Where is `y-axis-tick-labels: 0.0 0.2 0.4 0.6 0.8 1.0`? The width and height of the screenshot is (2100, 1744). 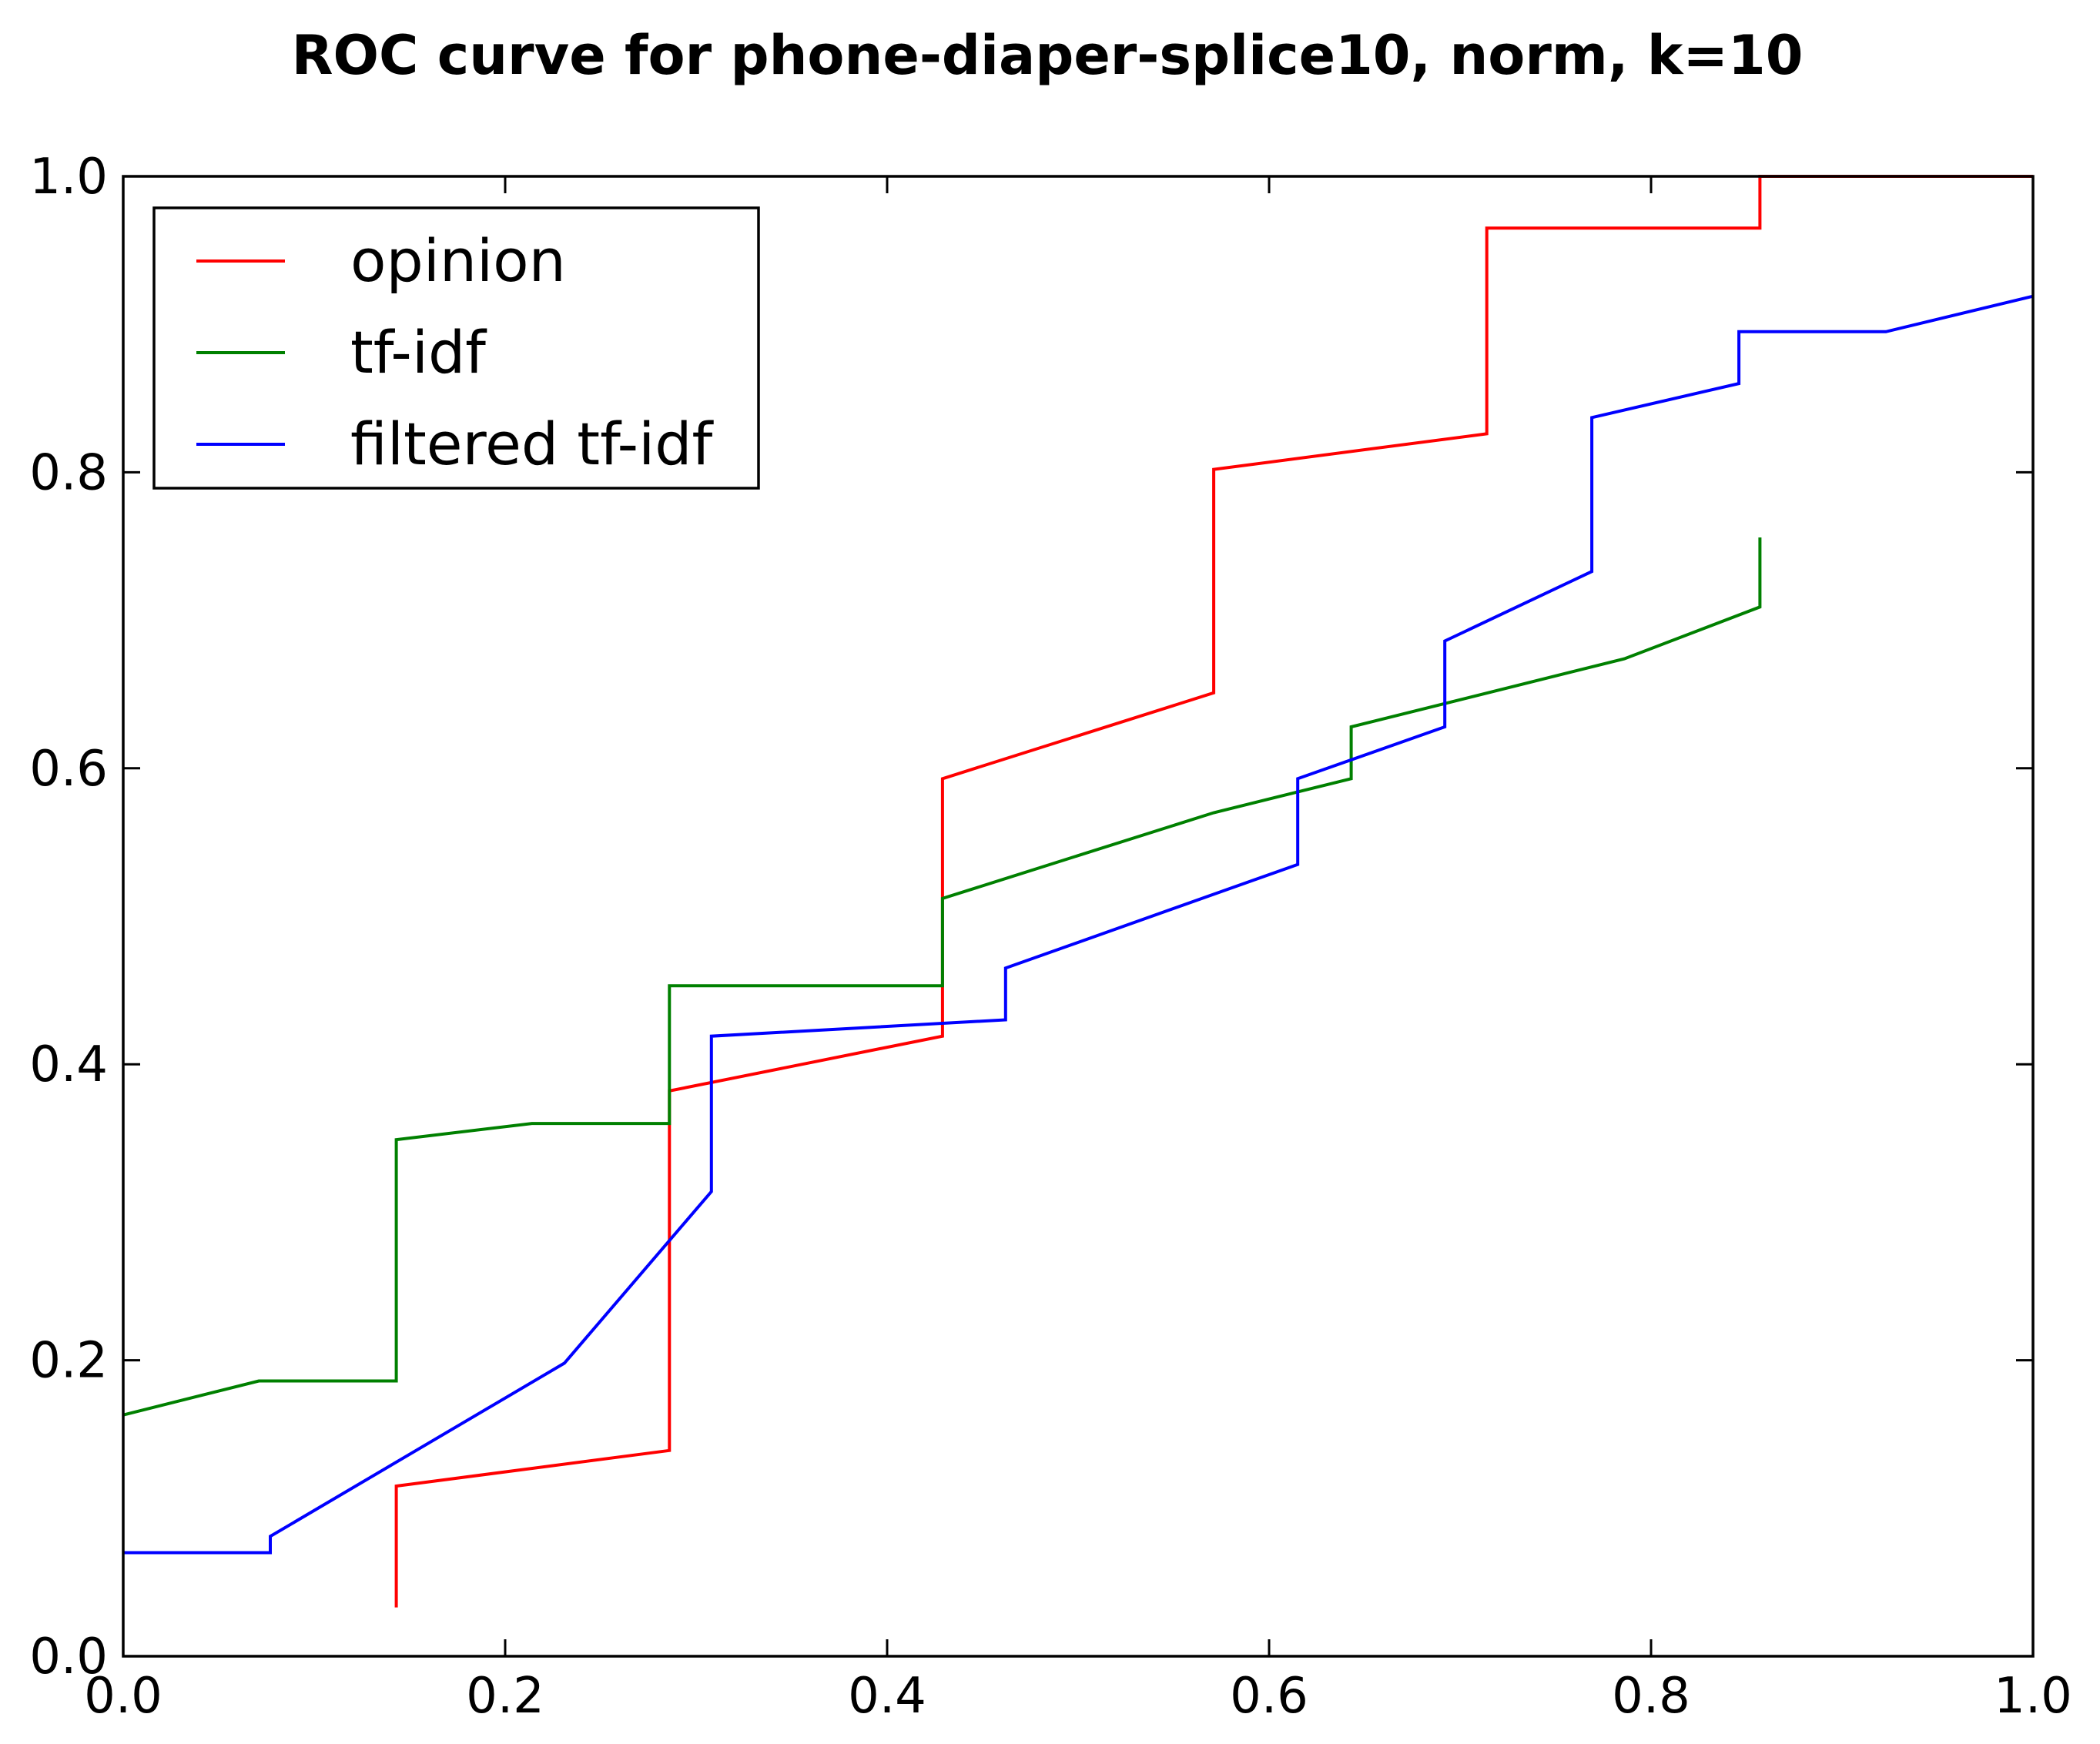
y-axis-tick-labels: 0.0 0.2 0.4 0.6 0.8 1.0 is located at coordinates (68, 917).